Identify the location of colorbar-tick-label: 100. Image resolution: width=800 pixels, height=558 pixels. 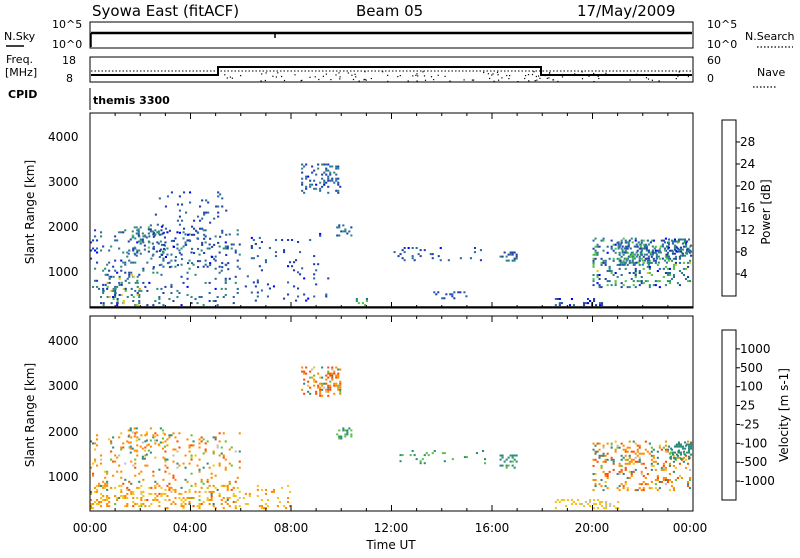
(751, 387).